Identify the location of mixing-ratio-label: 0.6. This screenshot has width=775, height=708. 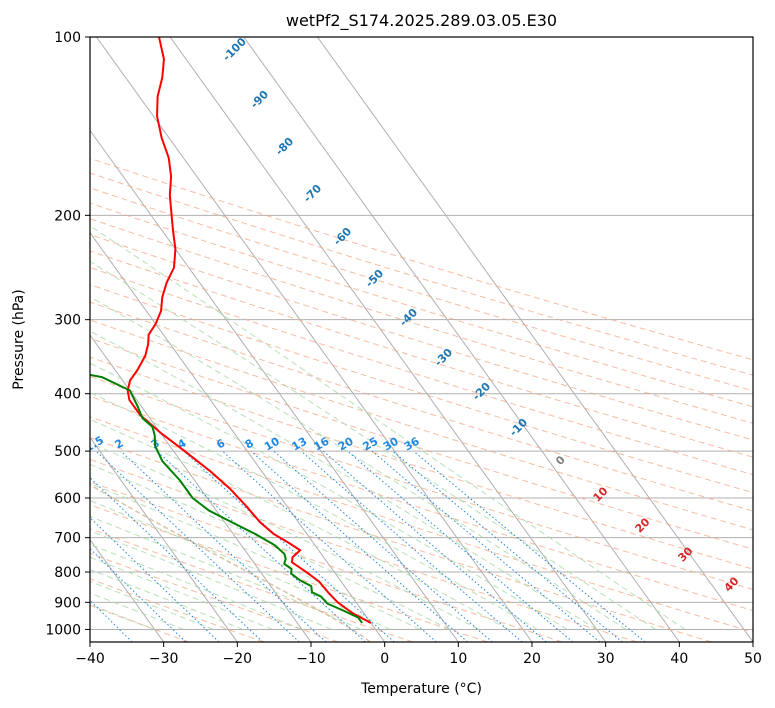
(20, 443).